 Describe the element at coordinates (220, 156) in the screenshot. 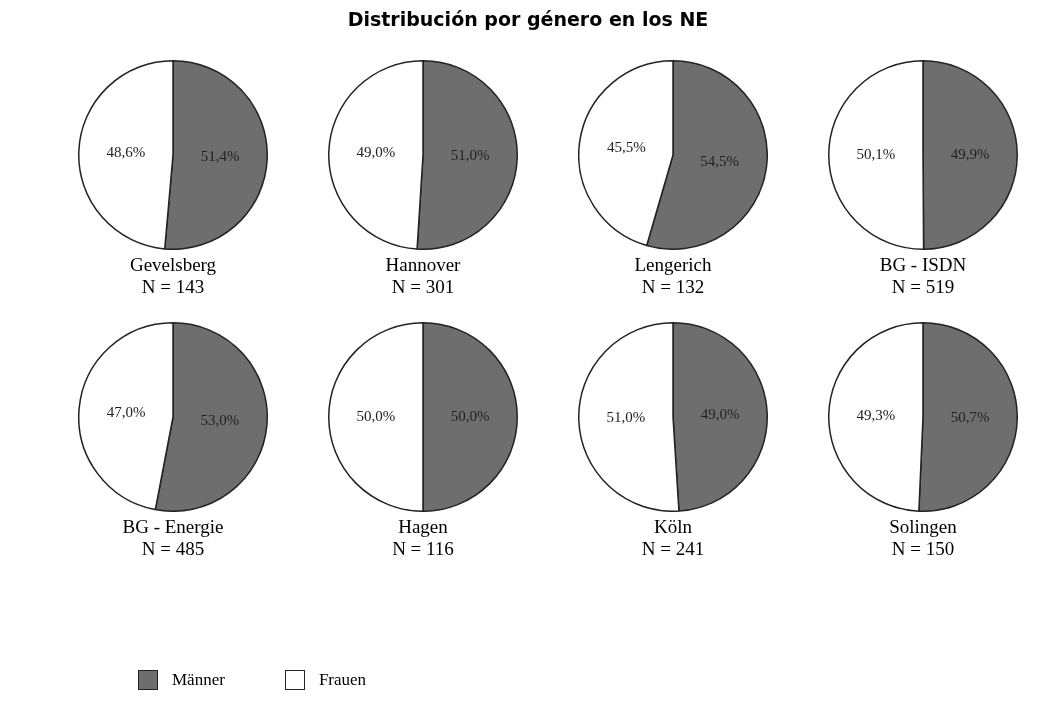

I see `data-label: 51,4%` at that location.